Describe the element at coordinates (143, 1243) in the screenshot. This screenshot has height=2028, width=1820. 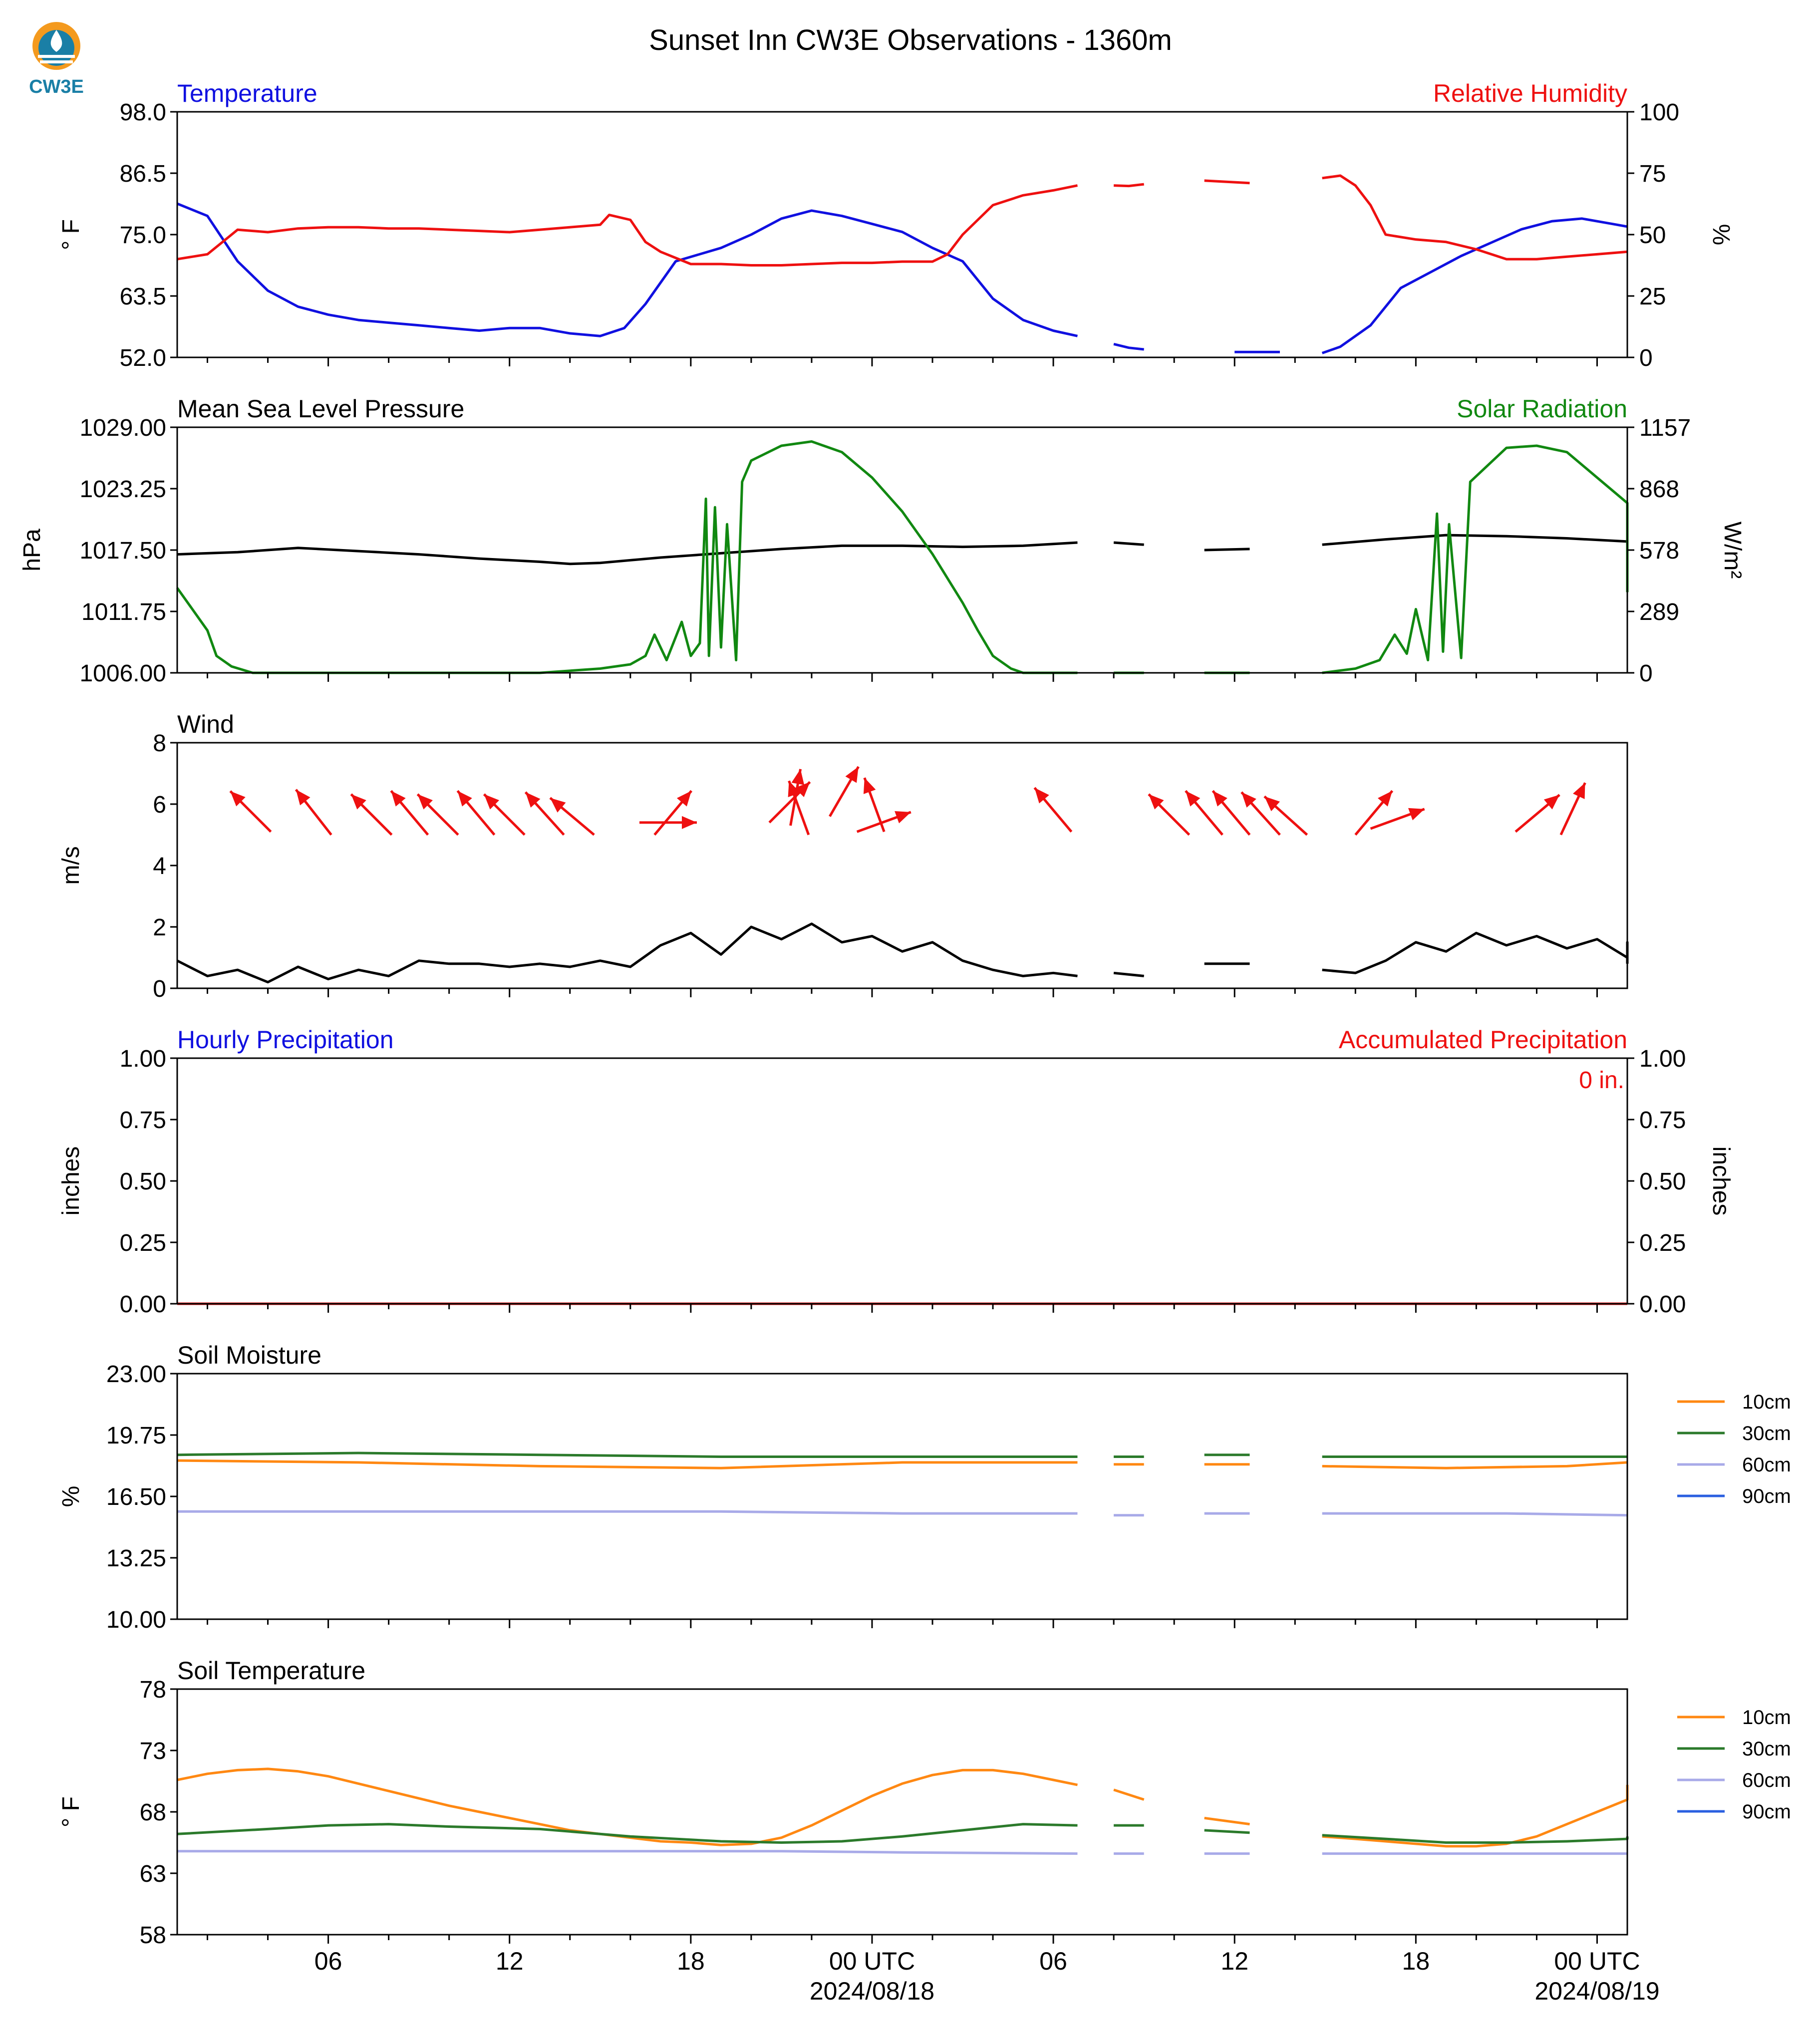
I see `y-tick-label: 0.25` at that location.